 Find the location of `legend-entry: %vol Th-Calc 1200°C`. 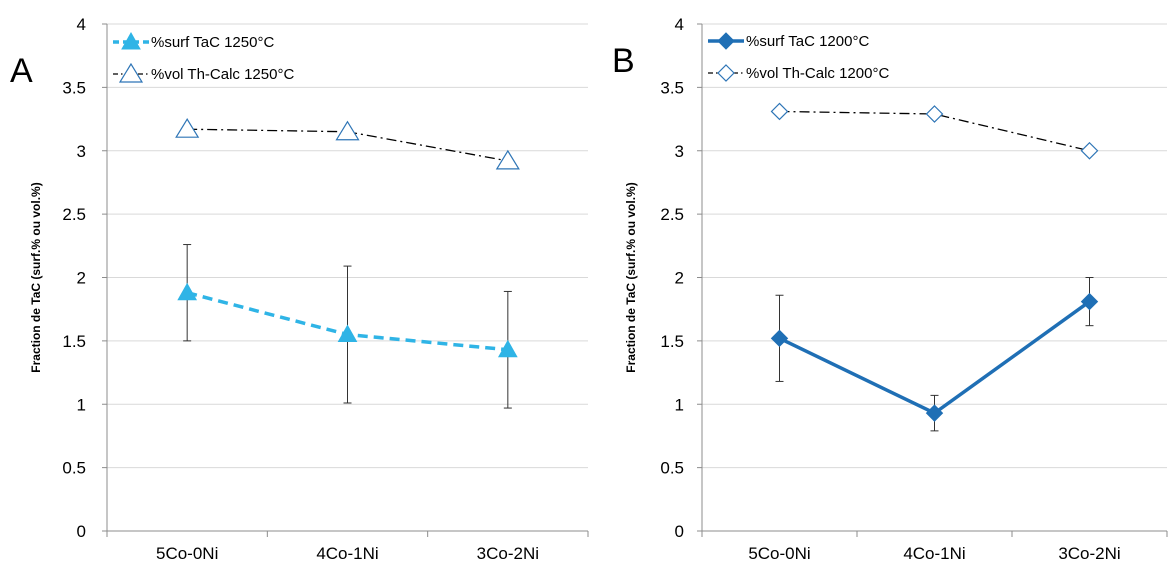

legend-entry: %vol Th-Calc 1200°C is located at coordinates (798, 73).